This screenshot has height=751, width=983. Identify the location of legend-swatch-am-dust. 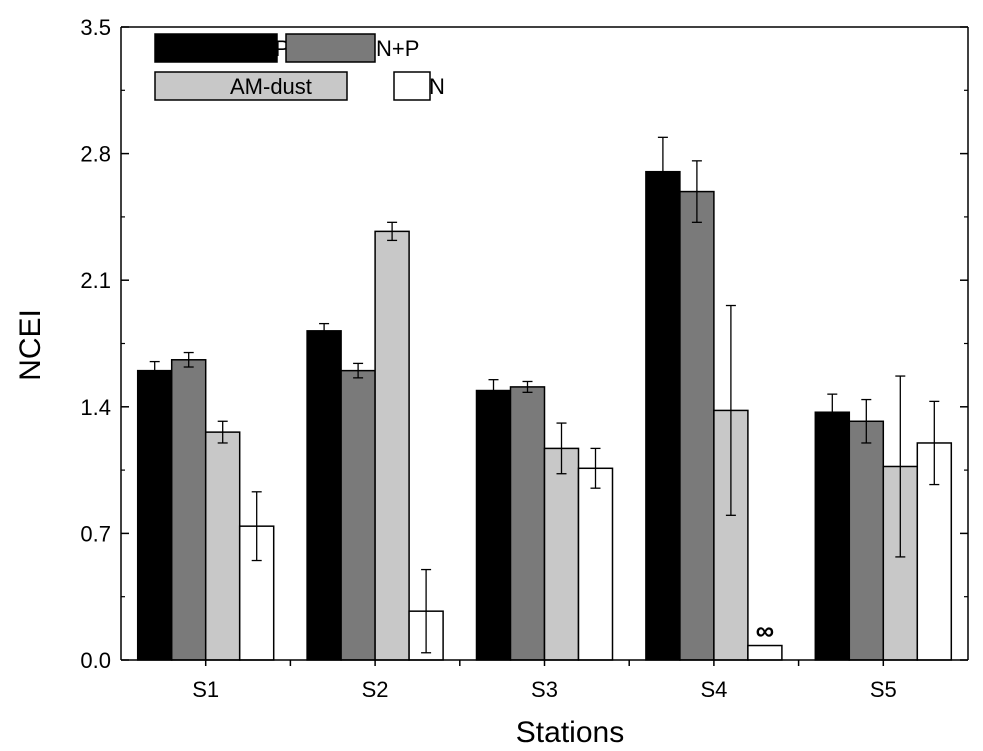
(251, 86).